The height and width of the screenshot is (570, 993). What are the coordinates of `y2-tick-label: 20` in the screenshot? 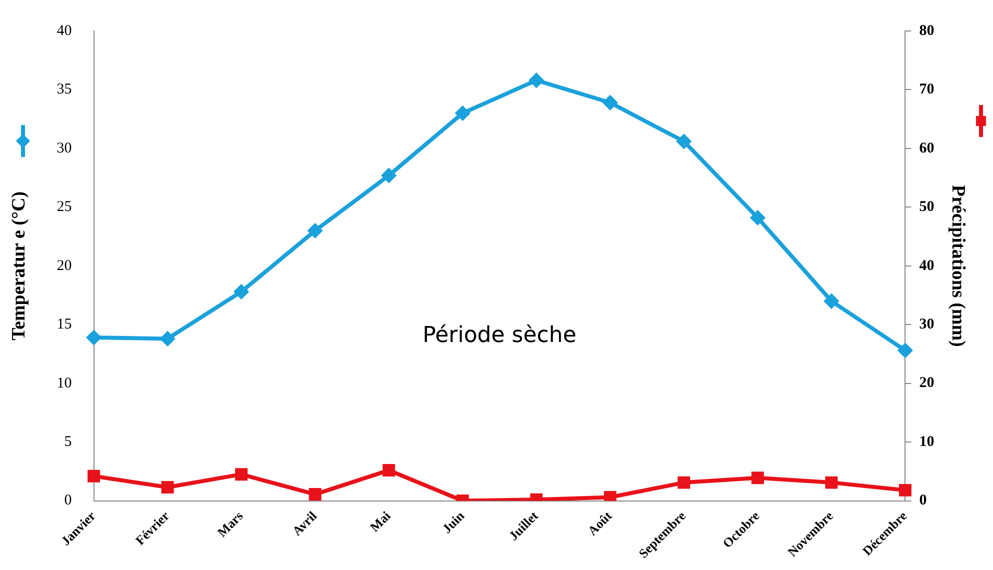 It's located at (926, 383).